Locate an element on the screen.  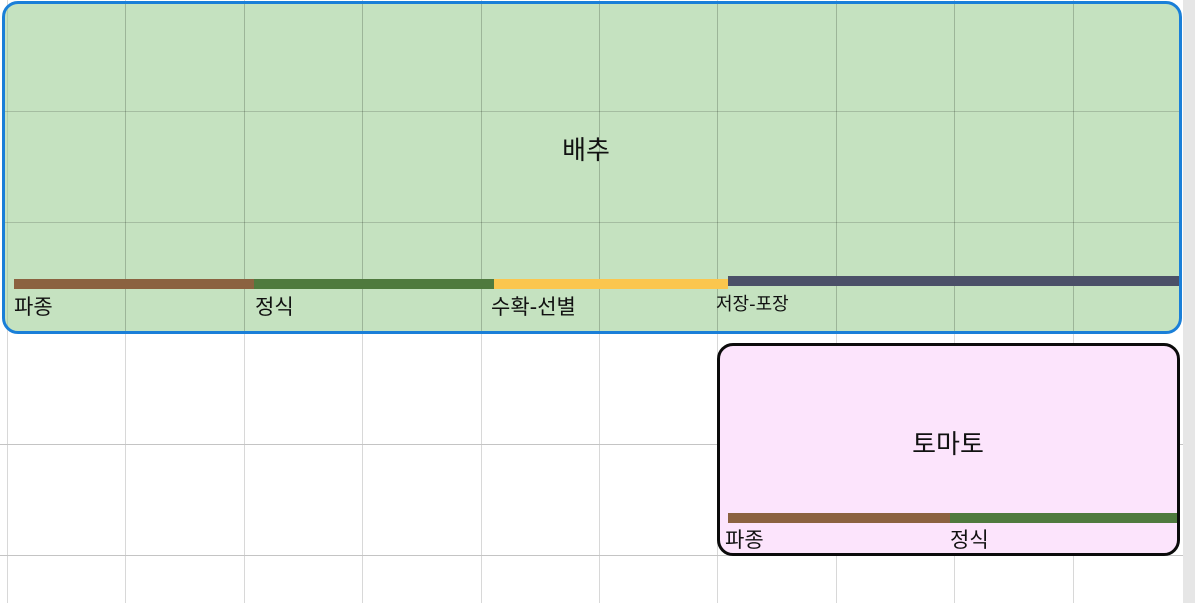
phase-bar-storage-packing is located at coordinates (953, 281).